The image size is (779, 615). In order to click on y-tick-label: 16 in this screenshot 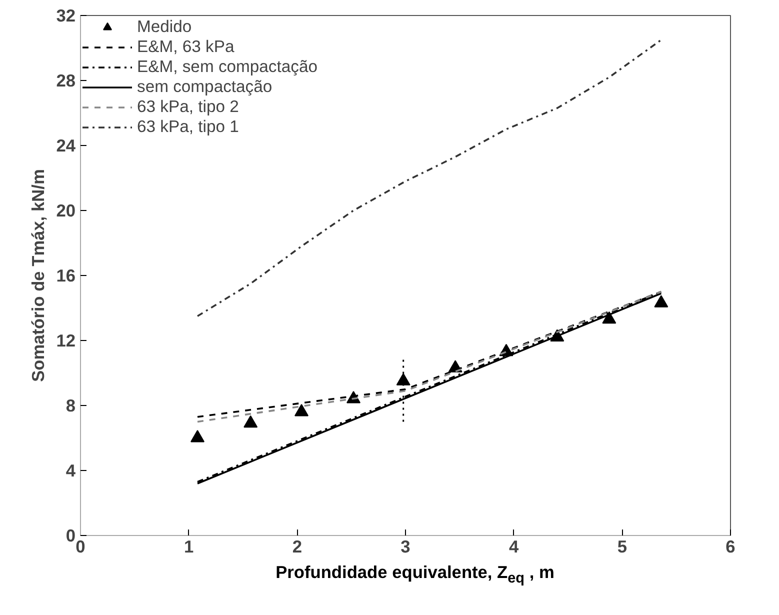, I will do `click(66, 276)`.